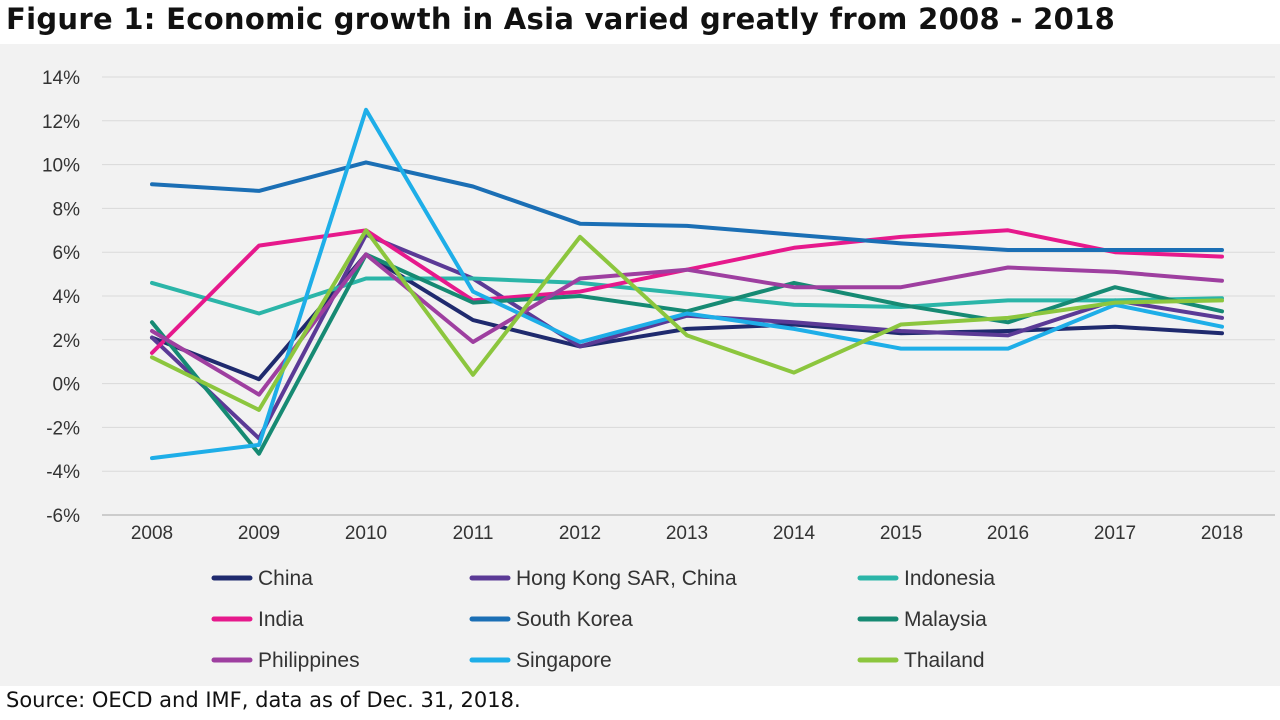 The width and height of the screenshot is (1280, 720). What do you see at coordinates (473, 533) in the screenshot?
I see `x-tick-label: 2011` at bounding box center [473, 533].